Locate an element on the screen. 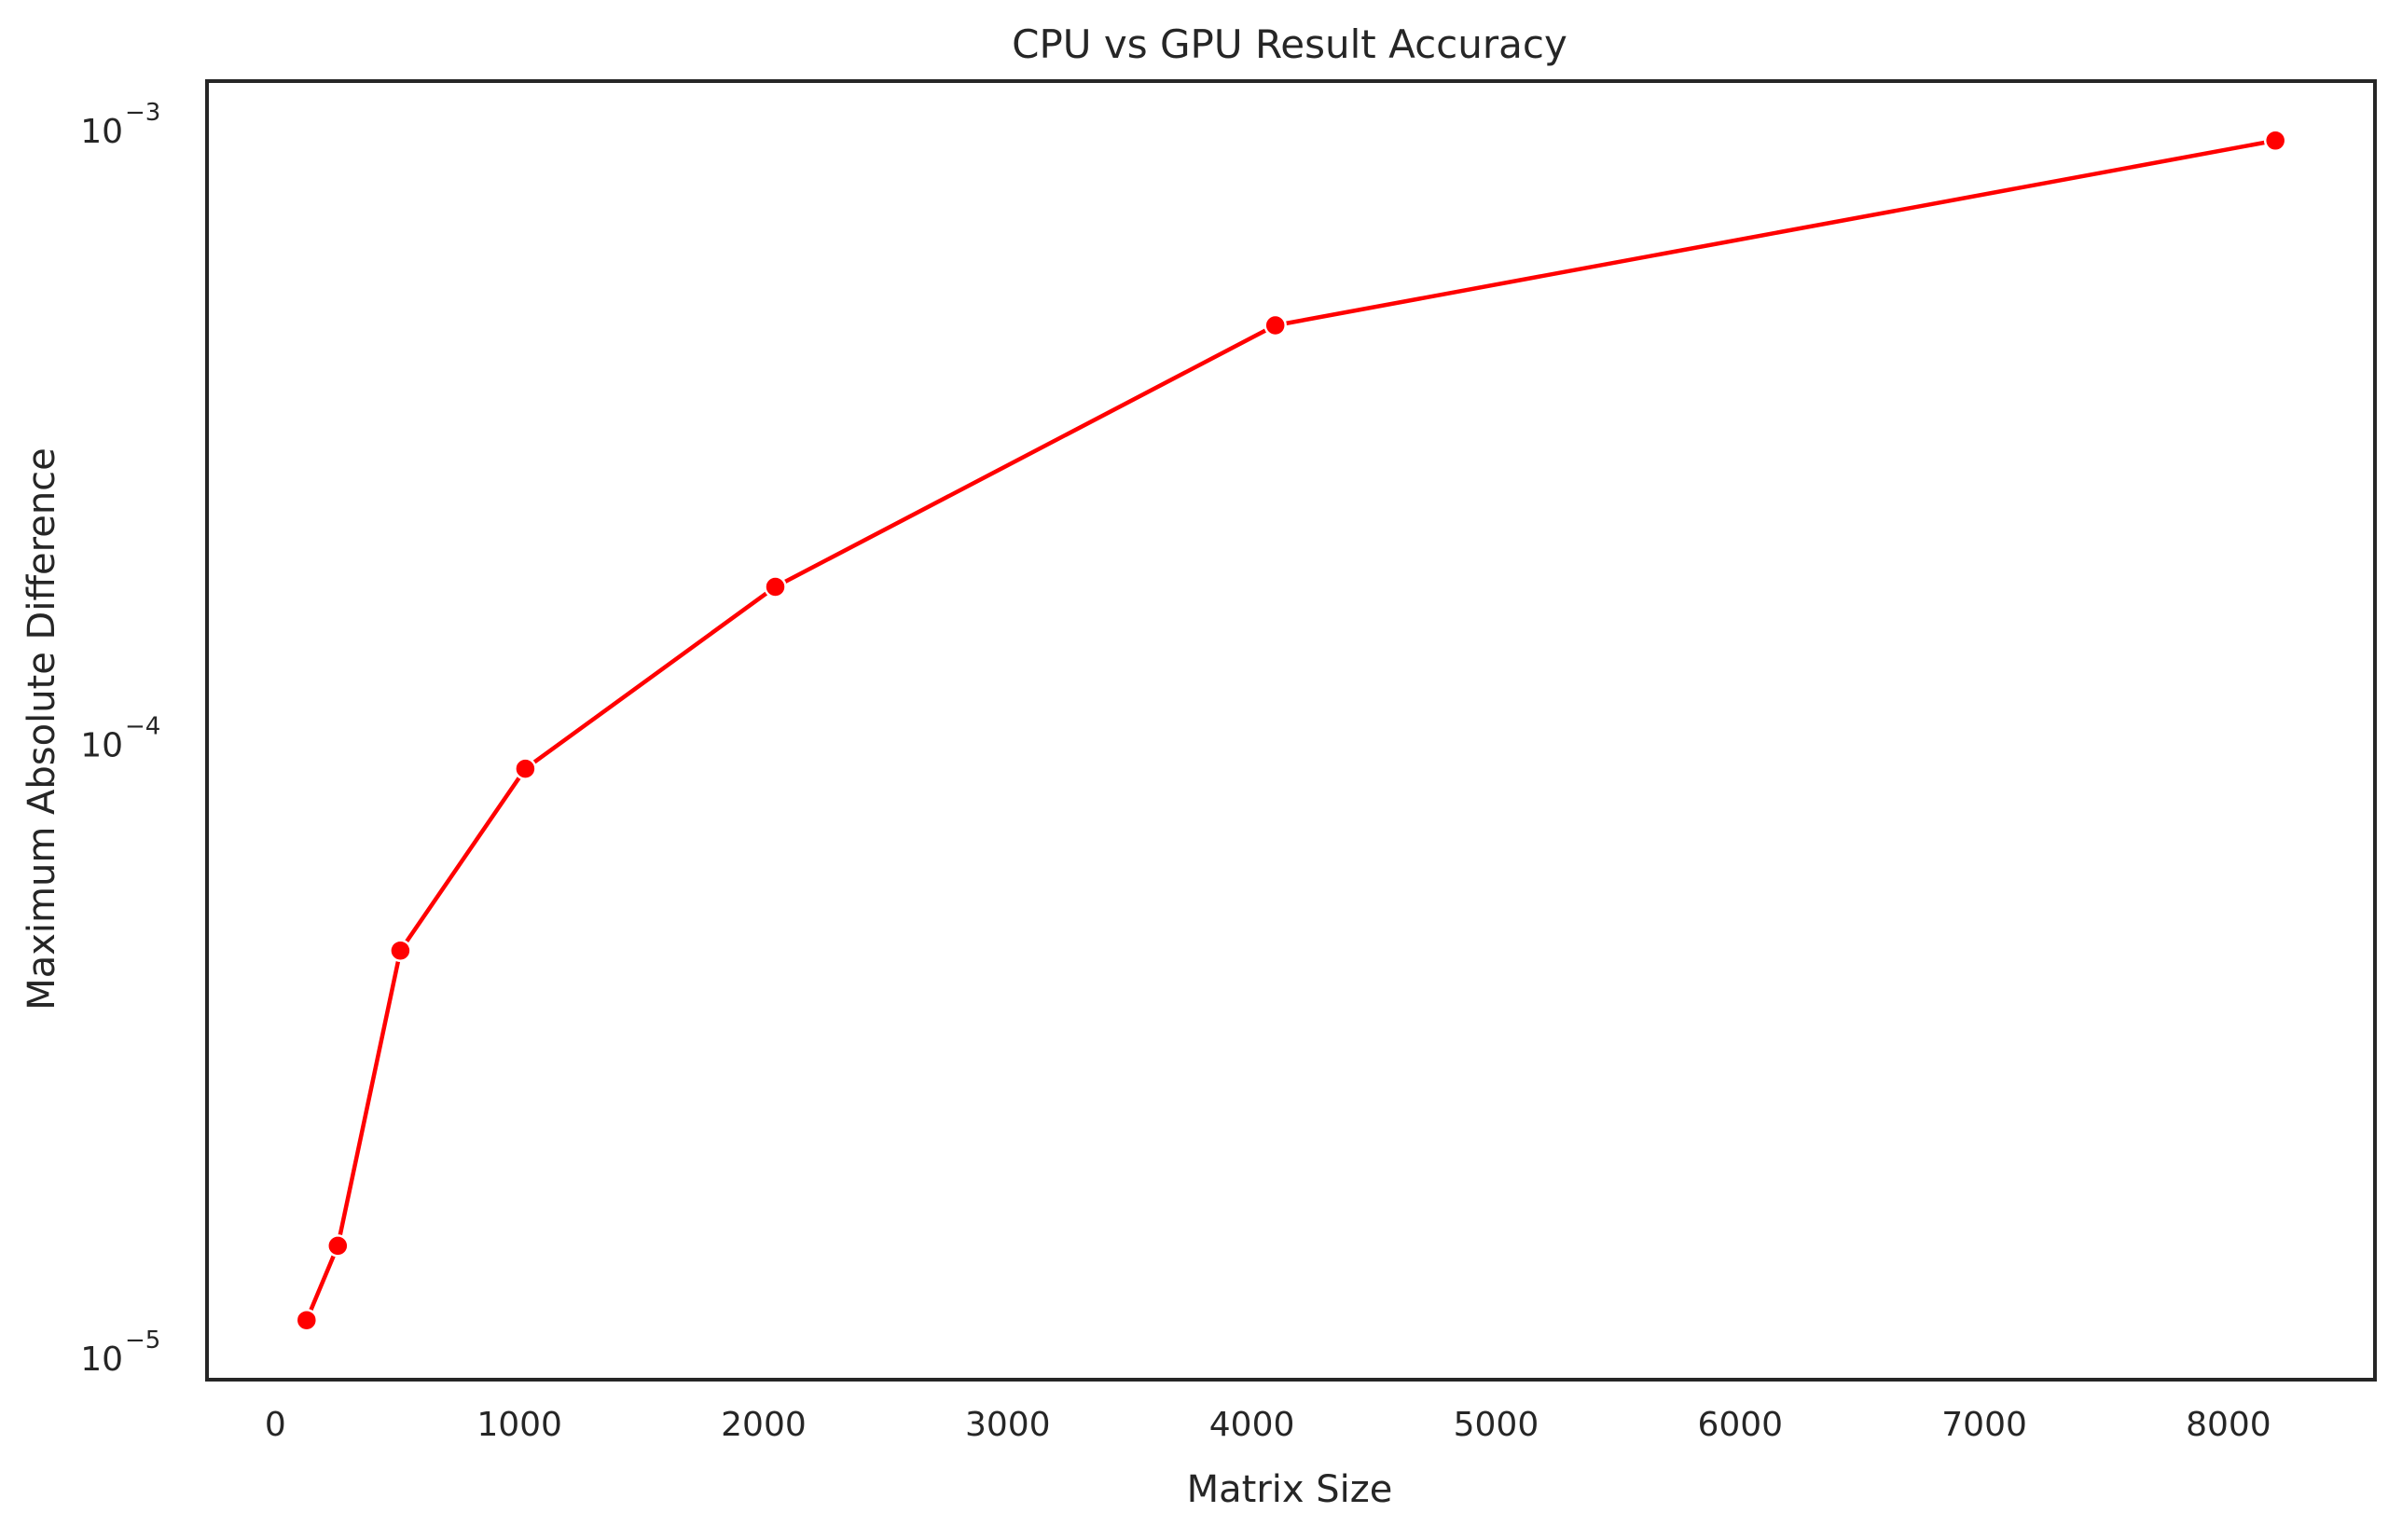 Image resolution: width=2402 pixels, height=1540 pixels. y-tick-label: 10 −3 is located at coordinates (120, 125).